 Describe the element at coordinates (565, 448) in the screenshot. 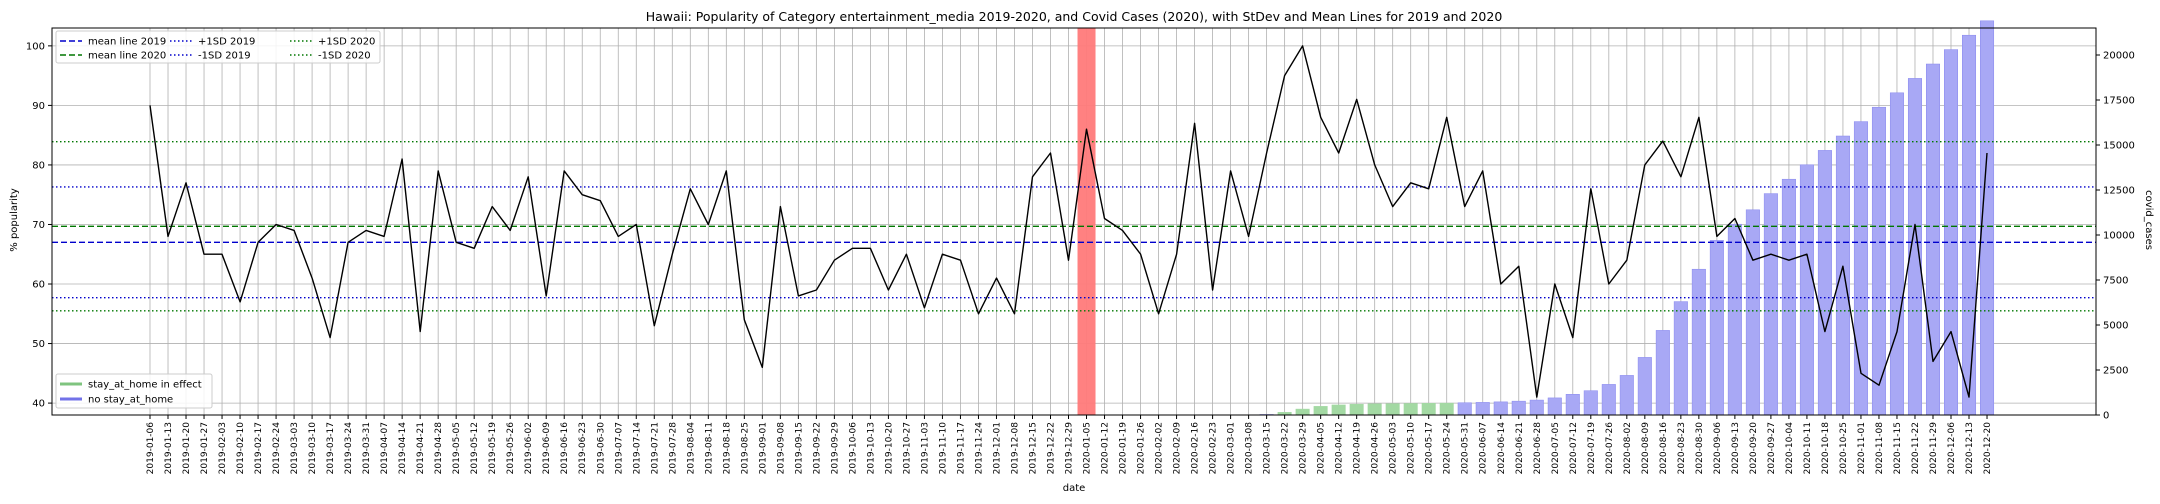

I see `x-tick-label: 2019-06-16` at that location.